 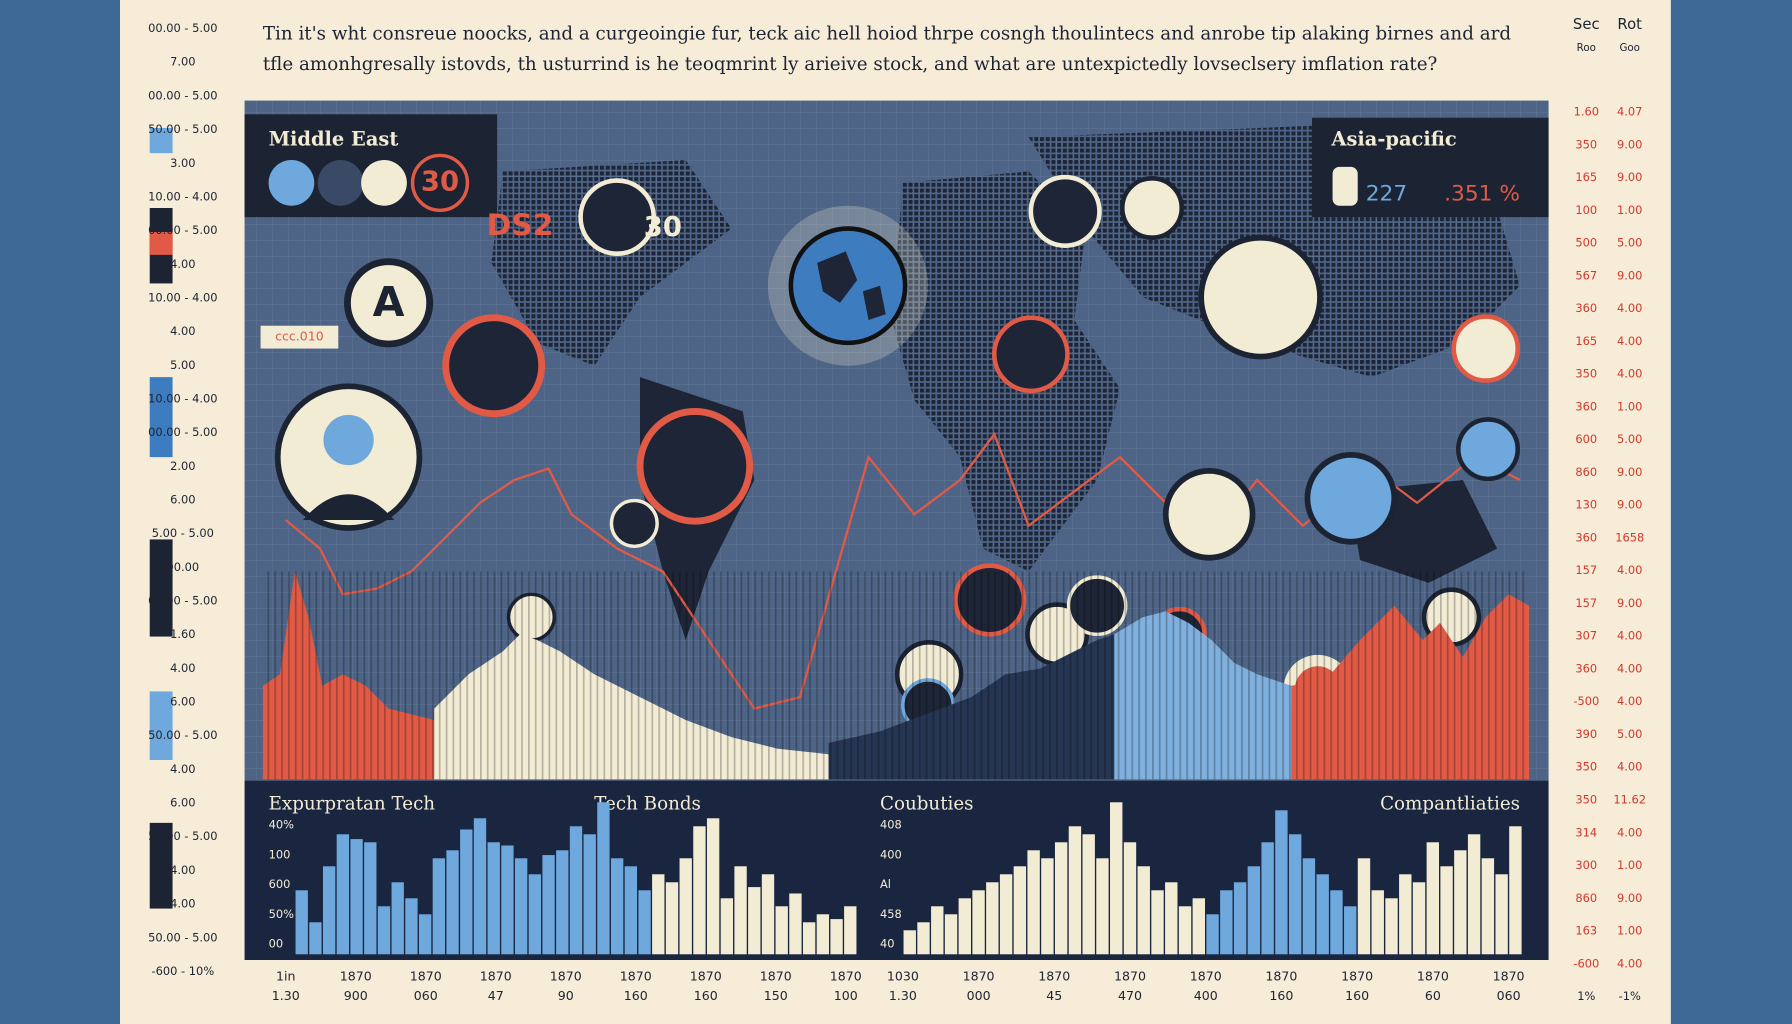 I want to click on icon-letter: A, so click(x=389, y=302).